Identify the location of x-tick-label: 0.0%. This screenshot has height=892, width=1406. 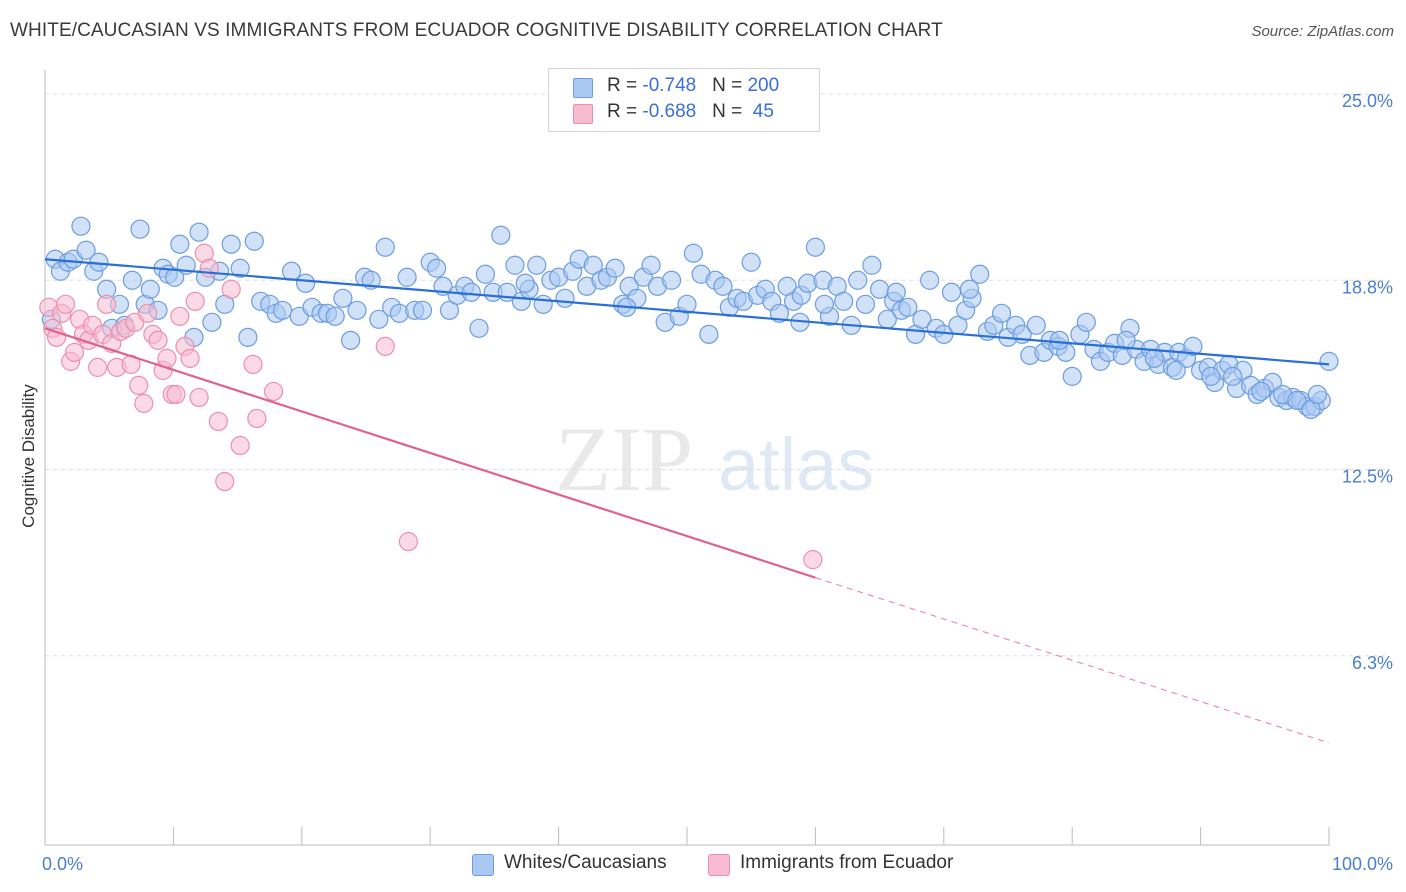
(62, 864).